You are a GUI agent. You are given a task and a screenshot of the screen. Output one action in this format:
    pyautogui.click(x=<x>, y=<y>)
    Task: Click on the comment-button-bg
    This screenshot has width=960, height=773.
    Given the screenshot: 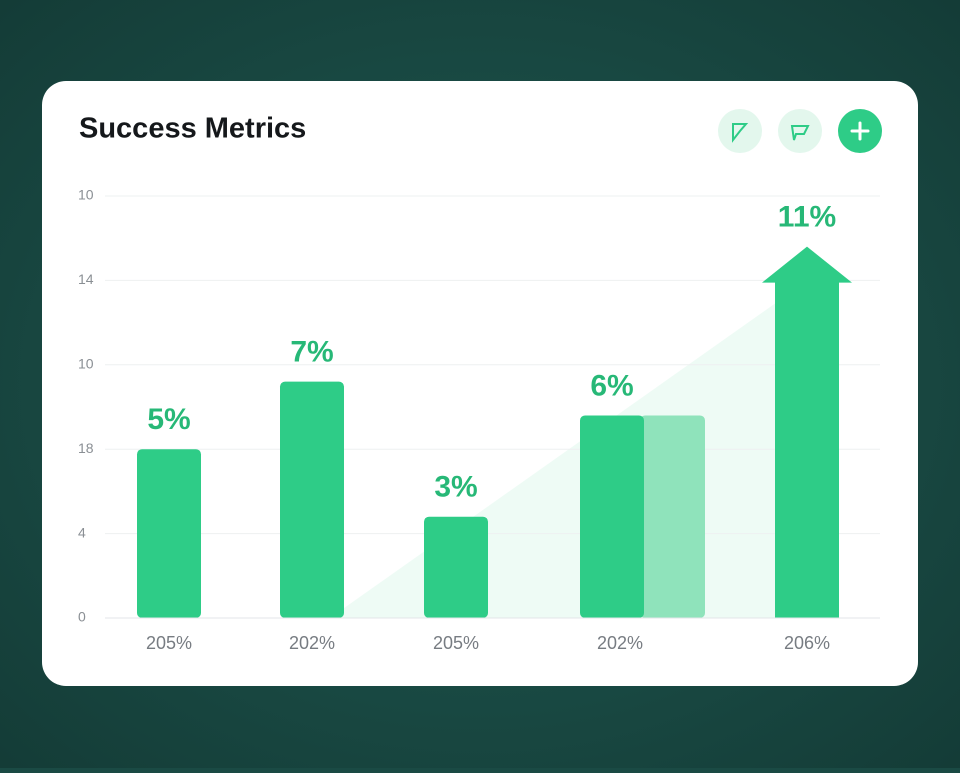 What is the action you would take?
    pyautogui.click(x=800, y=131)
    